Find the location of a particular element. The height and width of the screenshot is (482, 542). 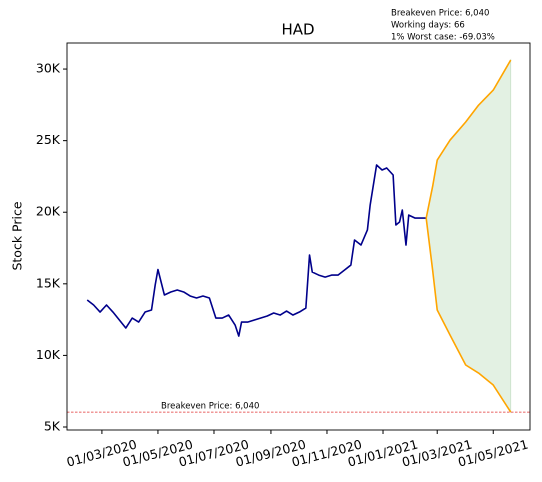

y-tick-label: 25K is located at coordinates (48, 139).